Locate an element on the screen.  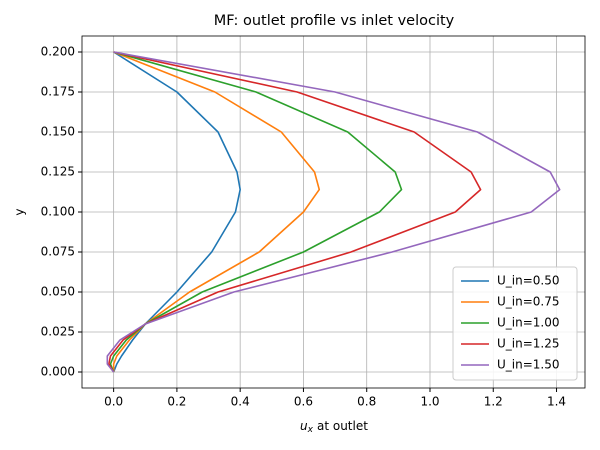
legend-label: U_in=1.25 is located at coordinates (528, 344).